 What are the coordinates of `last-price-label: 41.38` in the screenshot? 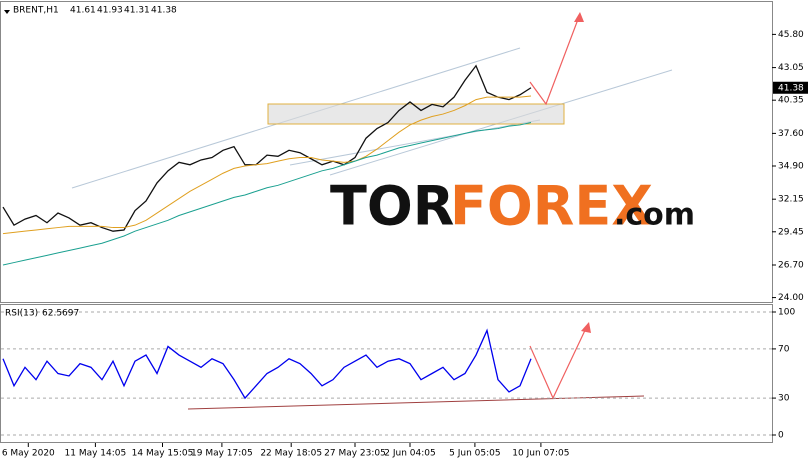 It's located at (791, 88).